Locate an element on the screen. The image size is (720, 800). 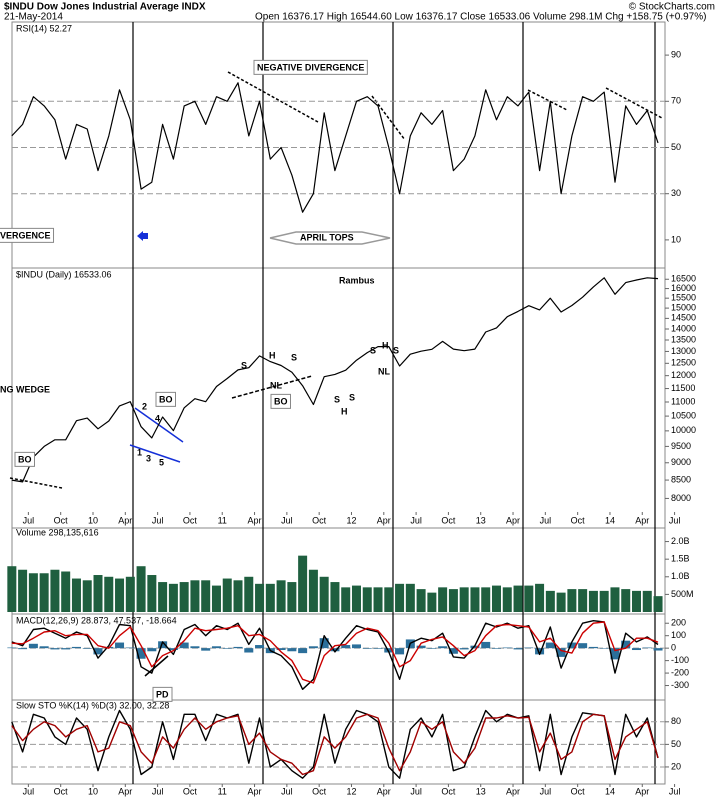
annotation: H is located at coordinates (385, 345).